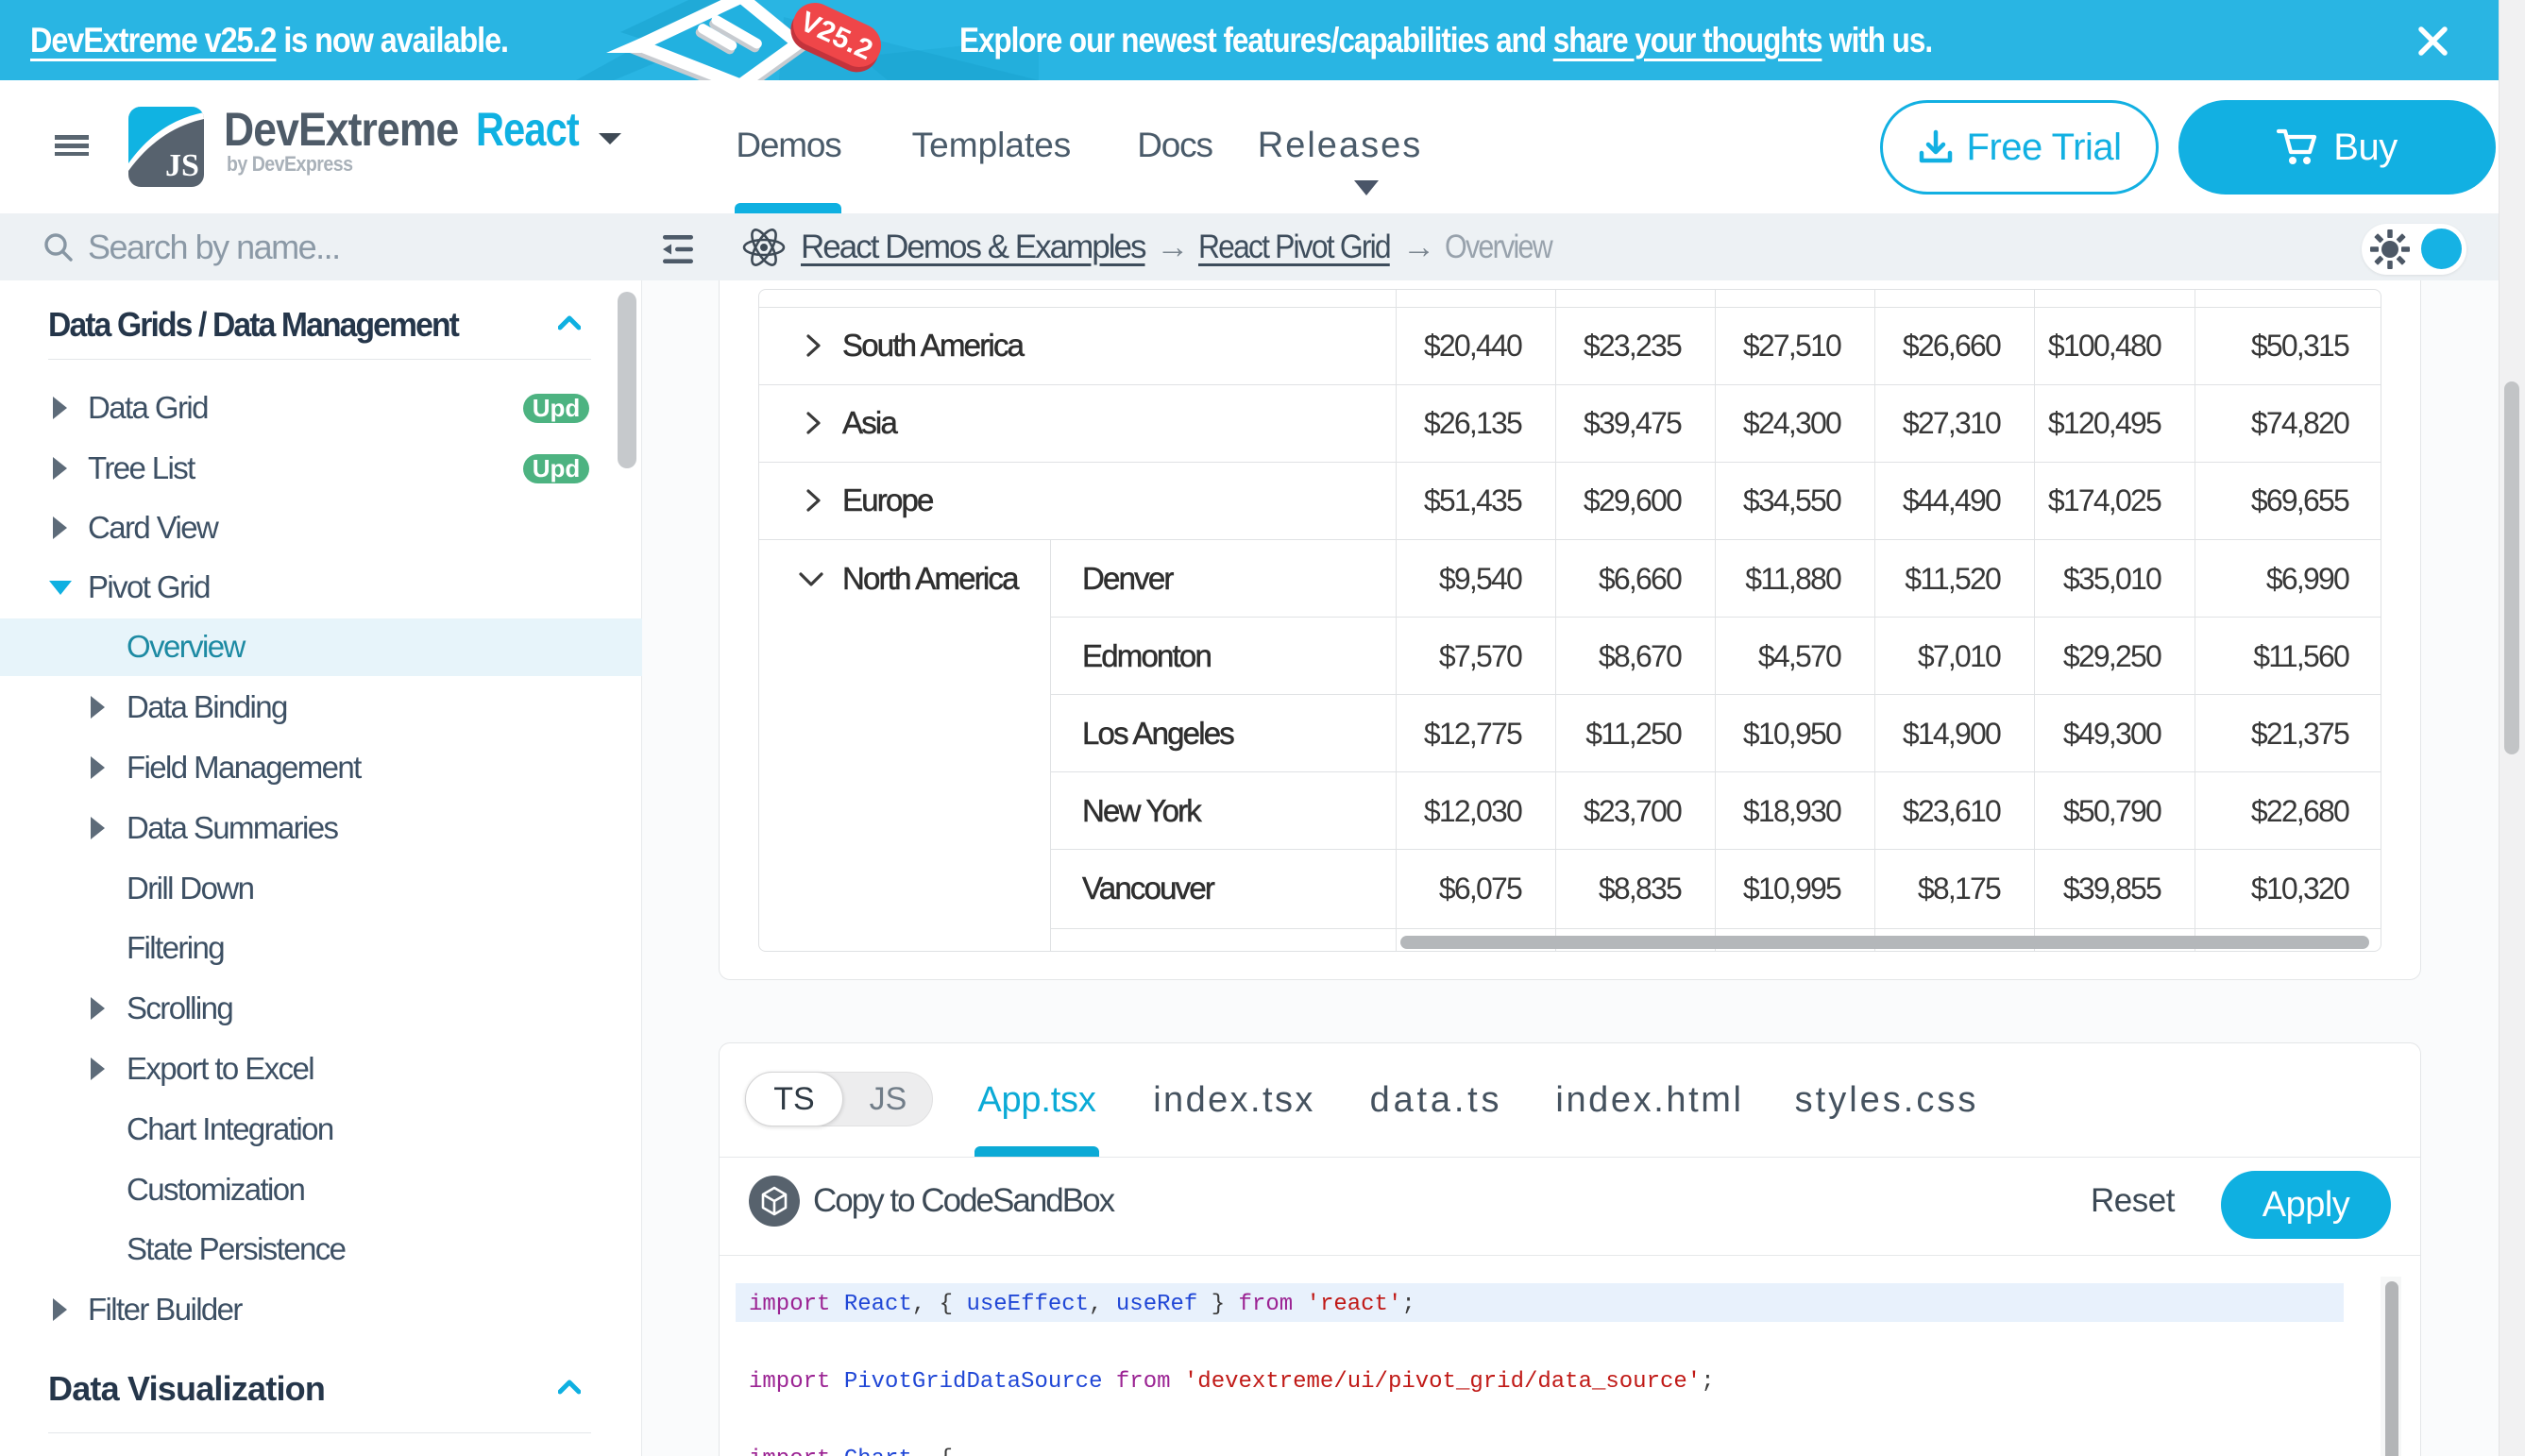 Image resolution: width=2525 pixels, height=1456 pixels. Describe the element at coordinates (182, 165) in the screenshot. I see `svg-text: JS` at that location.